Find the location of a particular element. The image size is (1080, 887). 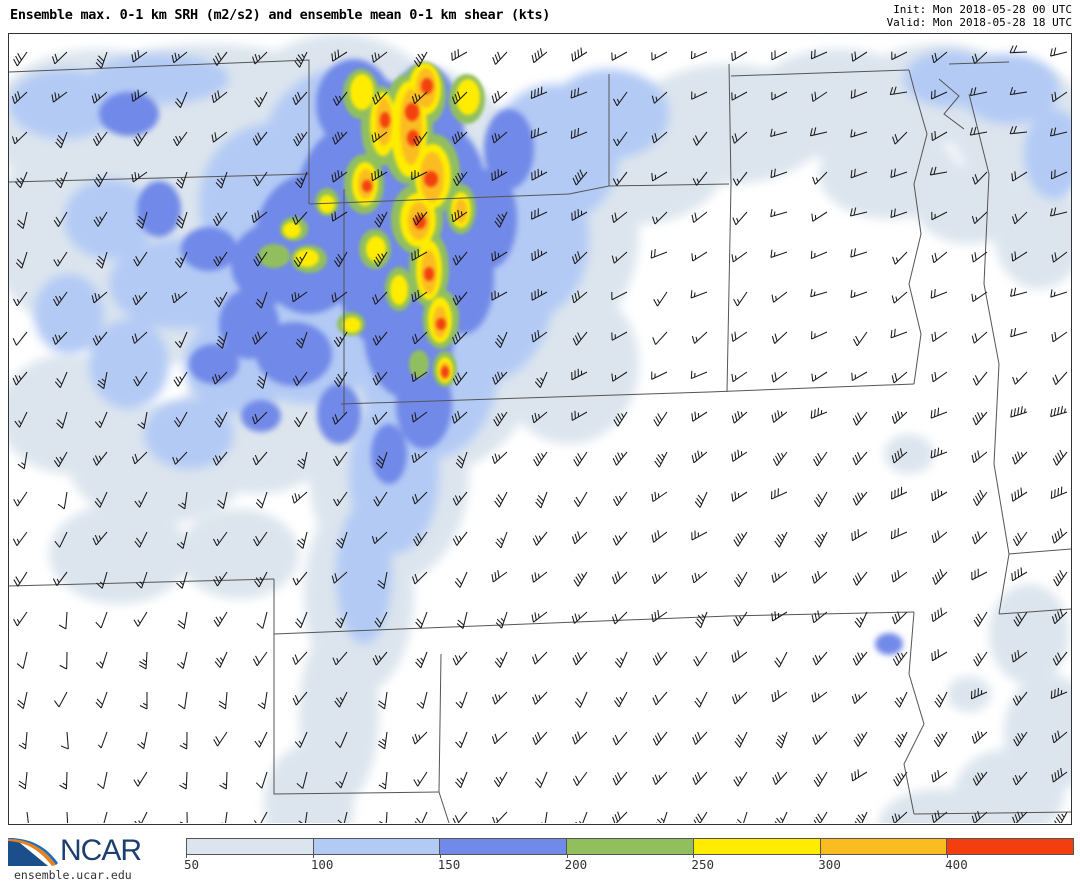

ncar-wordmark: NCAR is located at coordinates (101, 850).